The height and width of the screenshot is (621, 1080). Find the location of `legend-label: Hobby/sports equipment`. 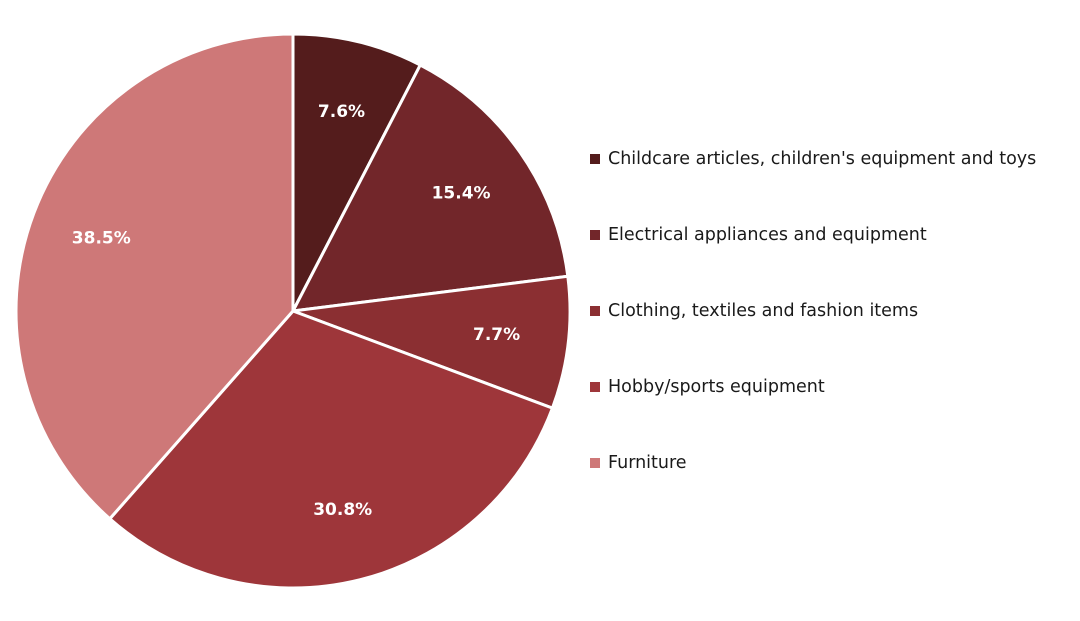

legend-label: Hobby/sports equipment is located at coordinates (716, 387).